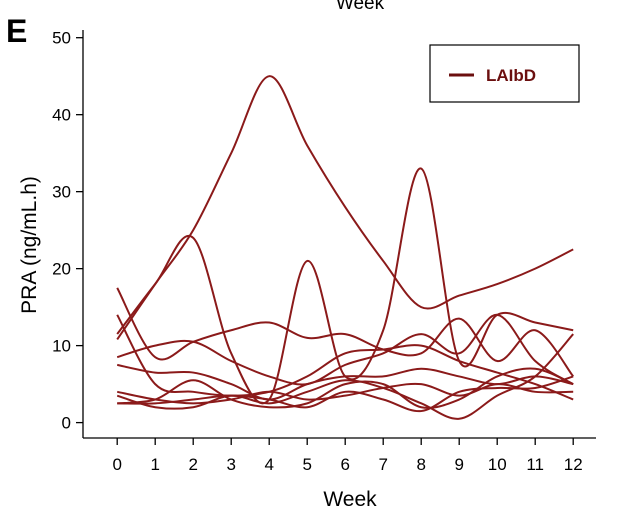 This screenshot has width=620, height=515. Describe the element at coordinates (535, 464) in the screenshot. I see `x-tick-label: 11` at that location.